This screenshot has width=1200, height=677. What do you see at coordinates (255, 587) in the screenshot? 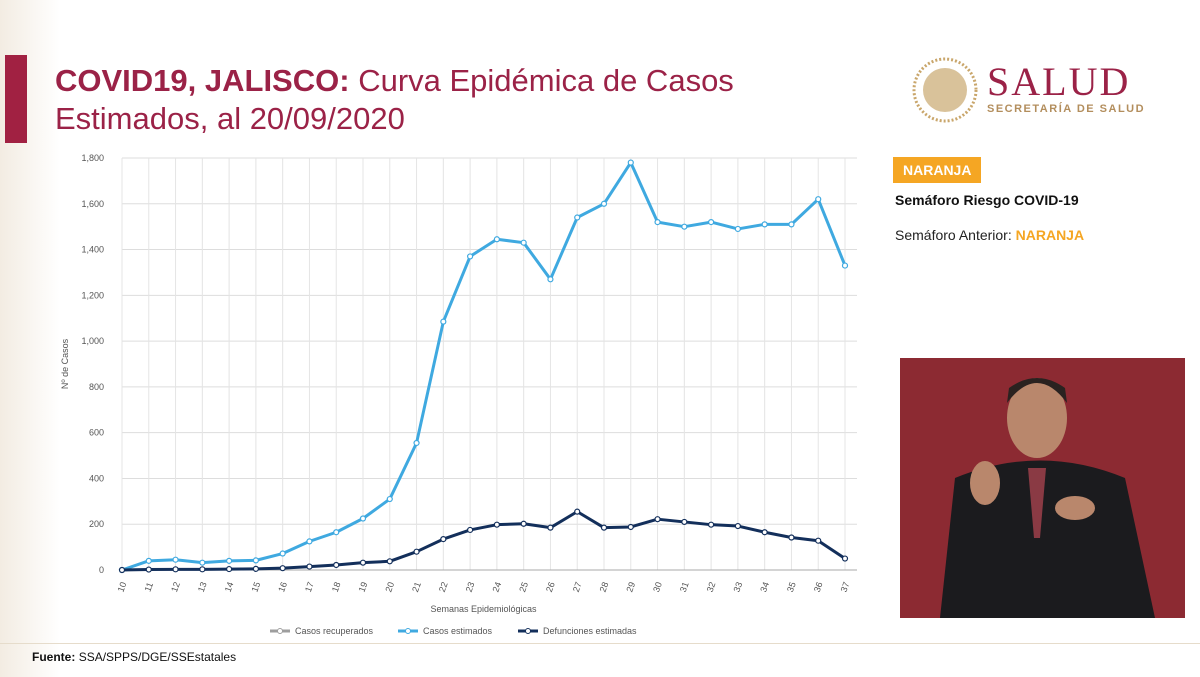
I see `x-tick-label: 15` at bounding box center [255, 587].